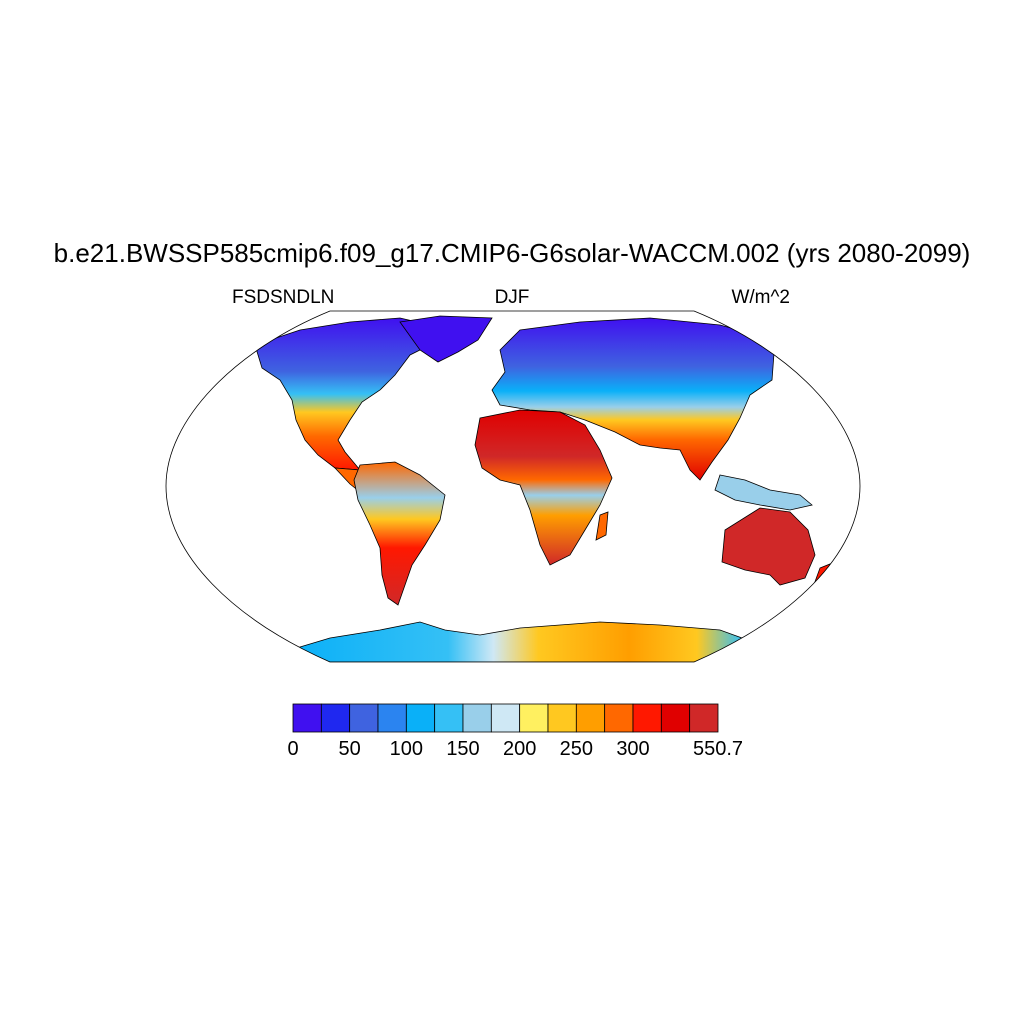 Image resolution: width=1024 pixels, height=1024 pixels. What do you see at coordinates (463, 749) in the screenshot?
I see `colorbar-tick-label: 150` at bounding box center [463, 749].